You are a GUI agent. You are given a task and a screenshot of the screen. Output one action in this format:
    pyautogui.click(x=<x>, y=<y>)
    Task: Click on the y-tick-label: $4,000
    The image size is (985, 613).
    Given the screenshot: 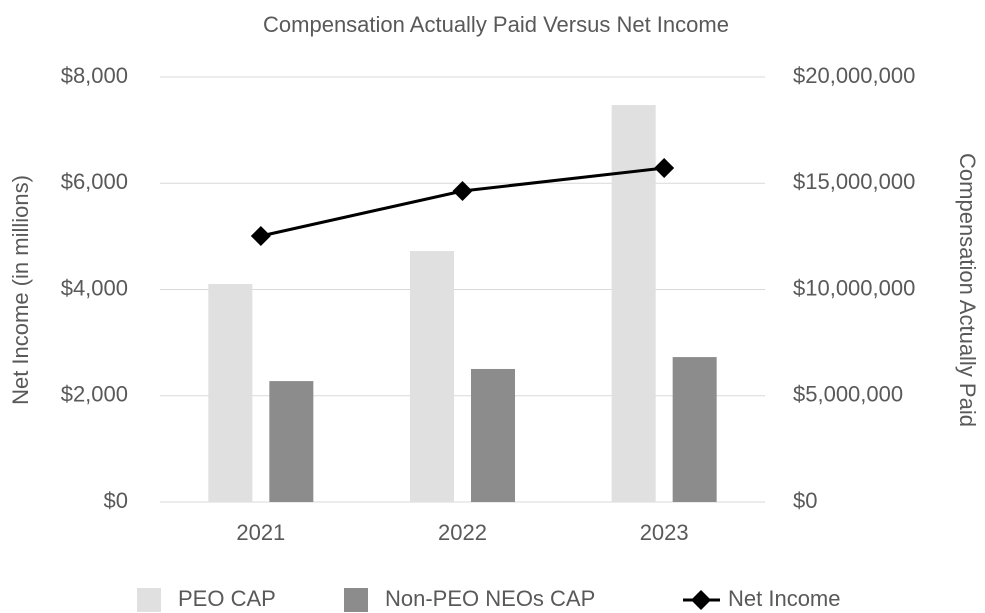 What is the action you would take?
    pyautogui.click(x=94, y=287)
    